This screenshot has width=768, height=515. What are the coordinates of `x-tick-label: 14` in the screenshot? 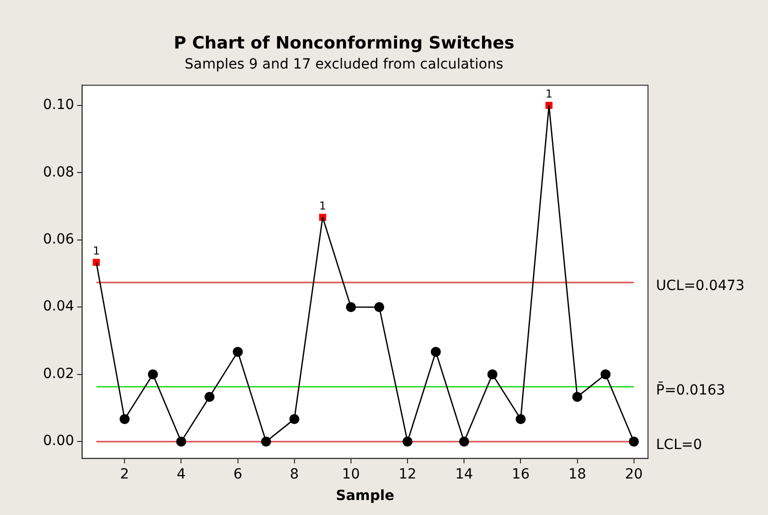 It's located at (464, 474).